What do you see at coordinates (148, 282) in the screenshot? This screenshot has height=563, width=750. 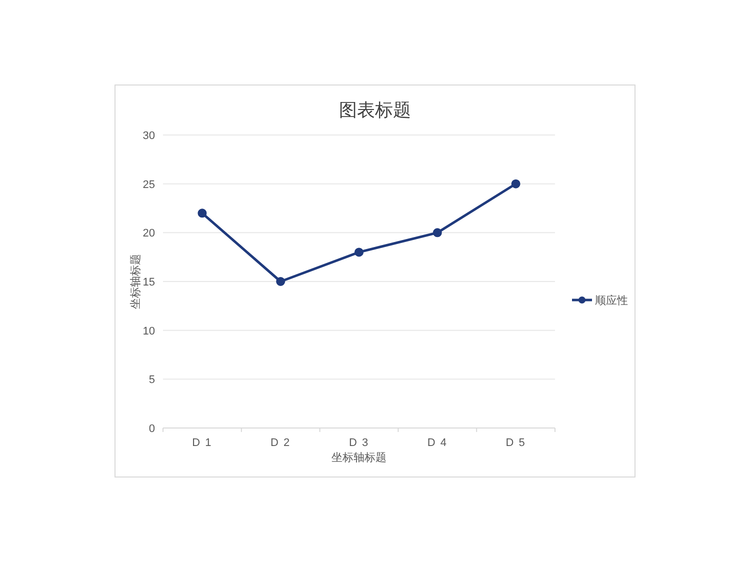 I see `y-tick-label: 15` at bounding box center [148, 282].